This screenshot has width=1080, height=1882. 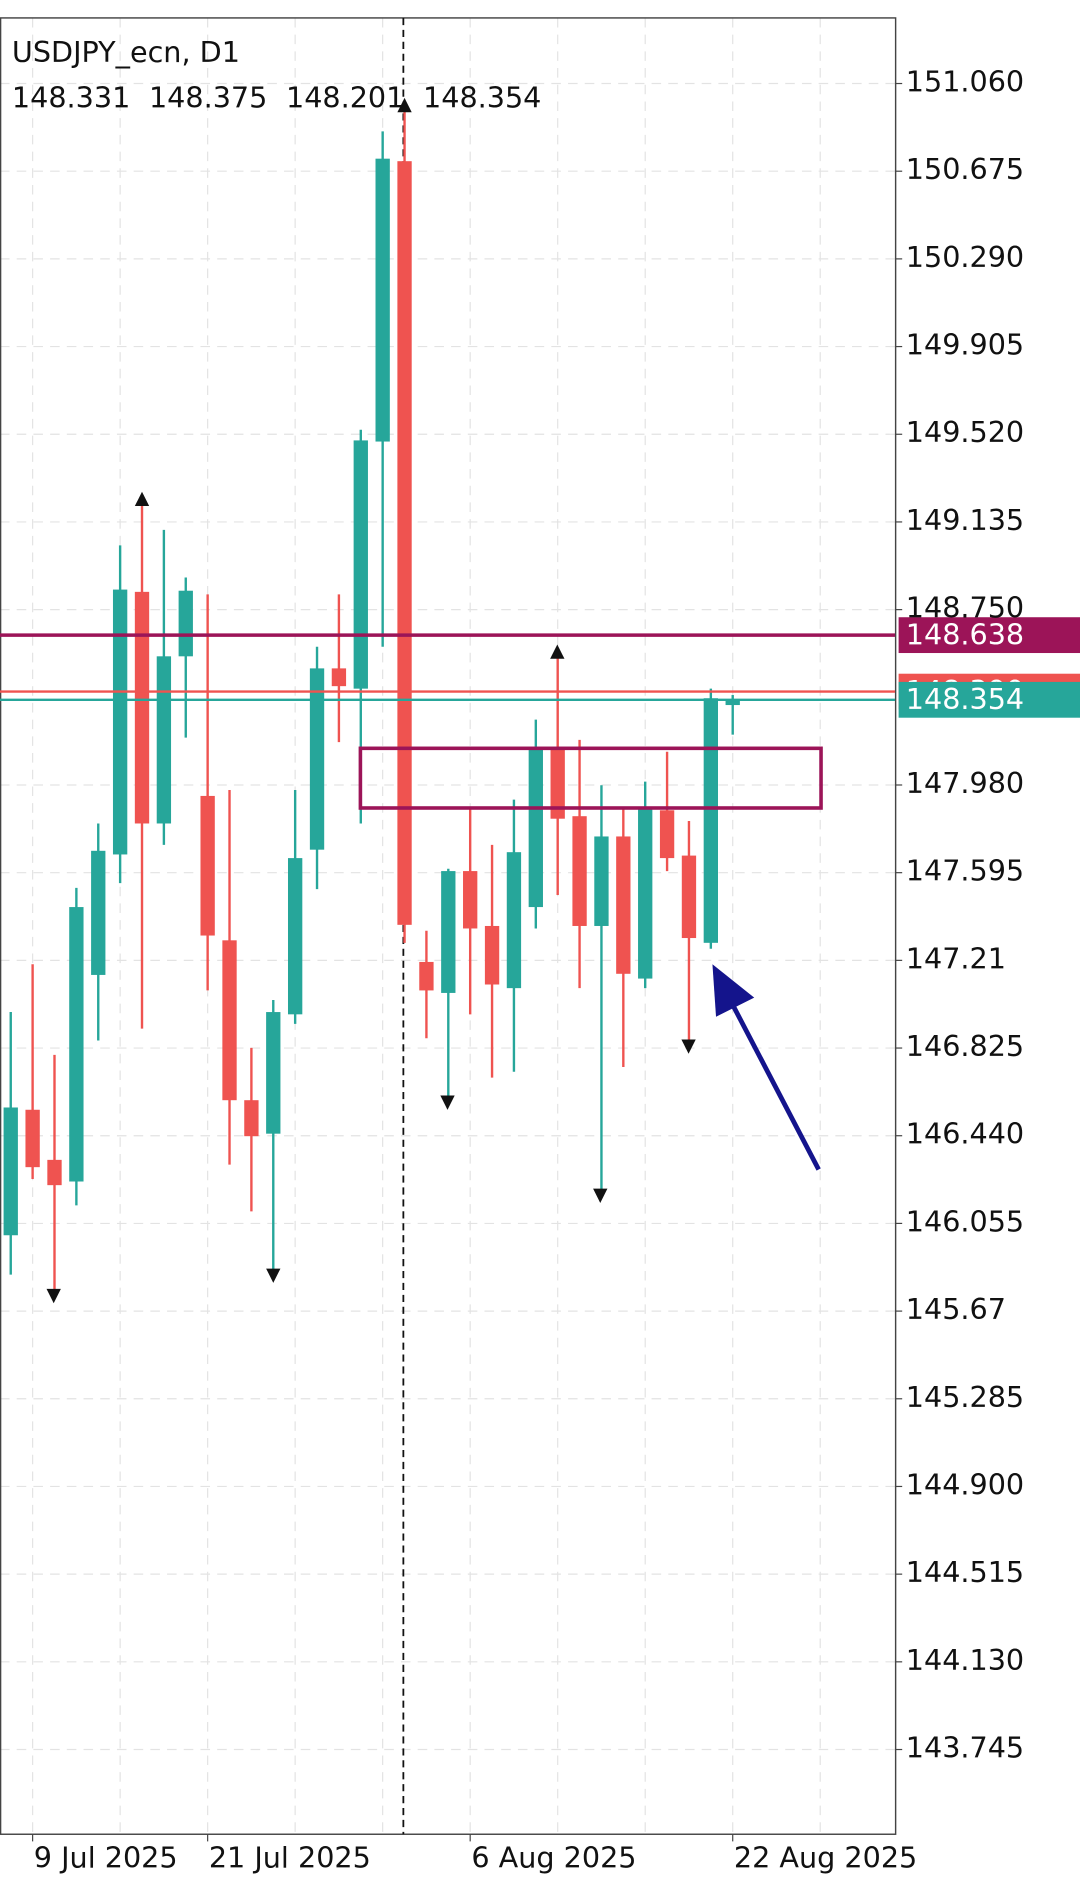 I want to click on ohlc-open: 148.331, so click(x=71, y=97).